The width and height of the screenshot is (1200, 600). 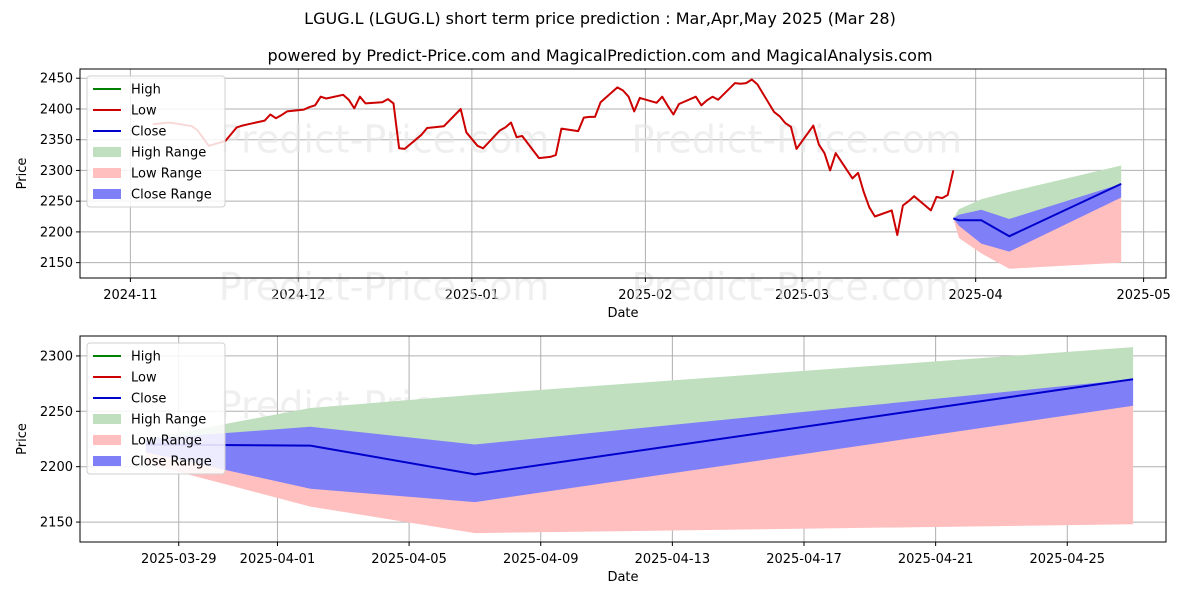 I want to click on panel2-ytick-label: 2250, so click(x=56, y=412).